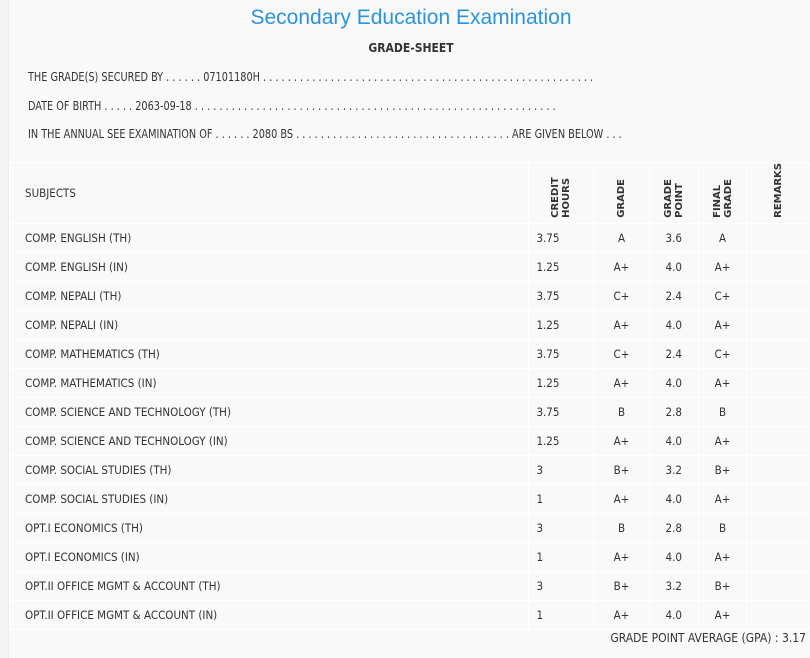  I want to click on header-remarks: REMARKS, so click(778, 193).